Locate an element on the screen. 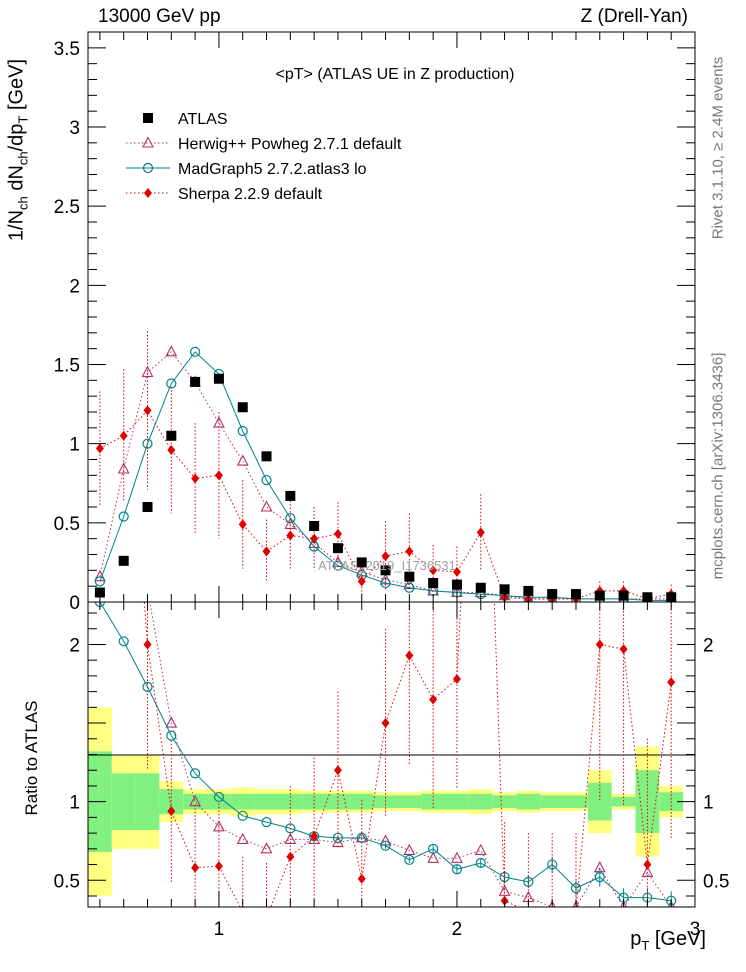 This screenshot has width=746, height=972. main-y-tick-label-4: 2 is located at coordinates (74, 286).